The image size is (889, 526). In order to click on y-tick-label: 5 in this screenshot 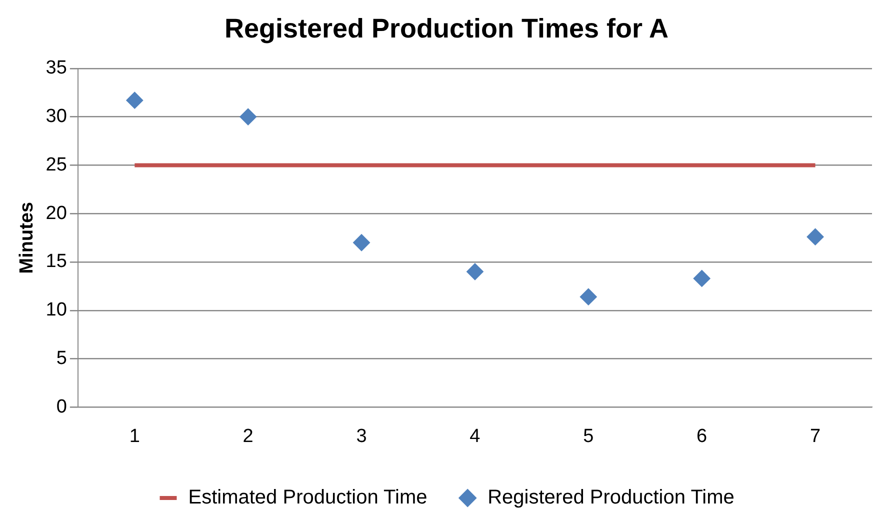, I will do `click(61, 359)`.